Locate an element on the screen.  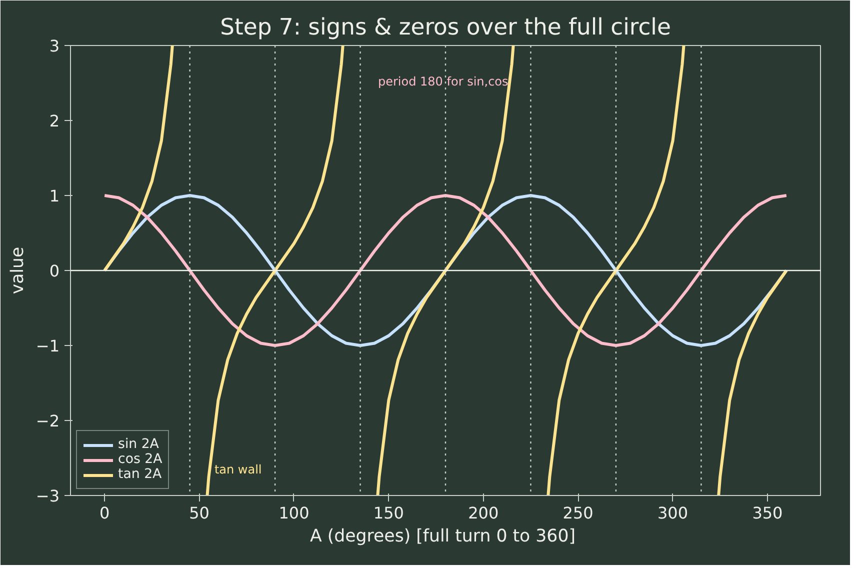
legend-label: tan 2A is located at coordinates (140, 474).